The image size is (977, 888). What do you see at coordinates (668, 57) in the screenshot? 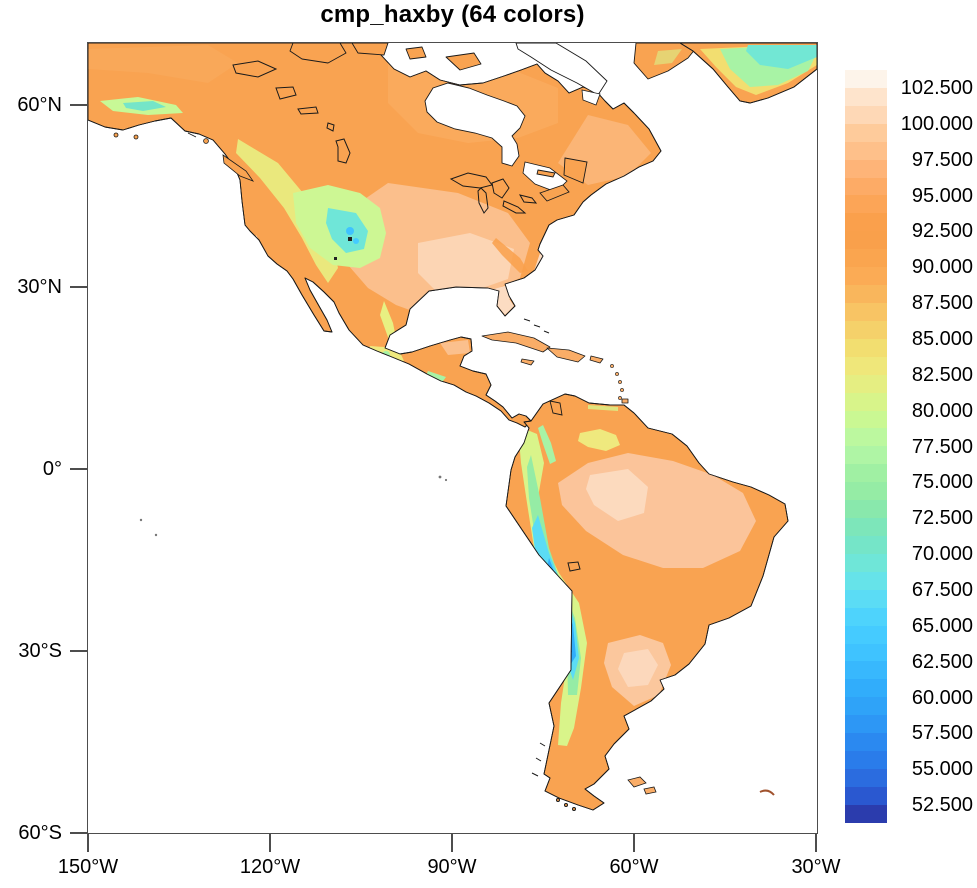
I see `baffin-tinge` at bounding box center [668, 57].